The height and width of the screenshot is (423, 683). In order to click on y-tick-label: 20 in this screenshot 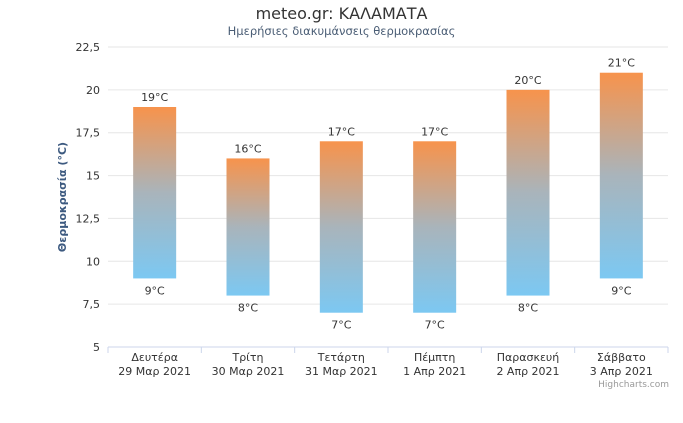, I will do `click(93, 90)`.